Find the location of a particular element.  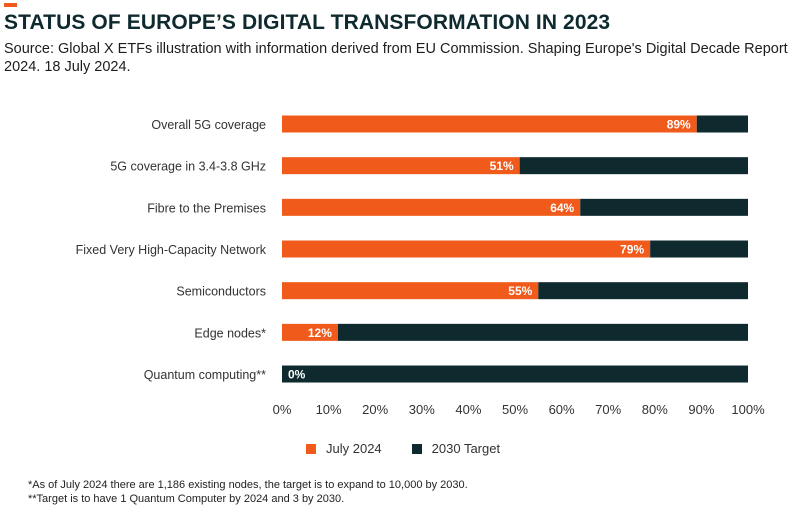

x-tick-label-1: 10% is located at coordinates (329, 409).